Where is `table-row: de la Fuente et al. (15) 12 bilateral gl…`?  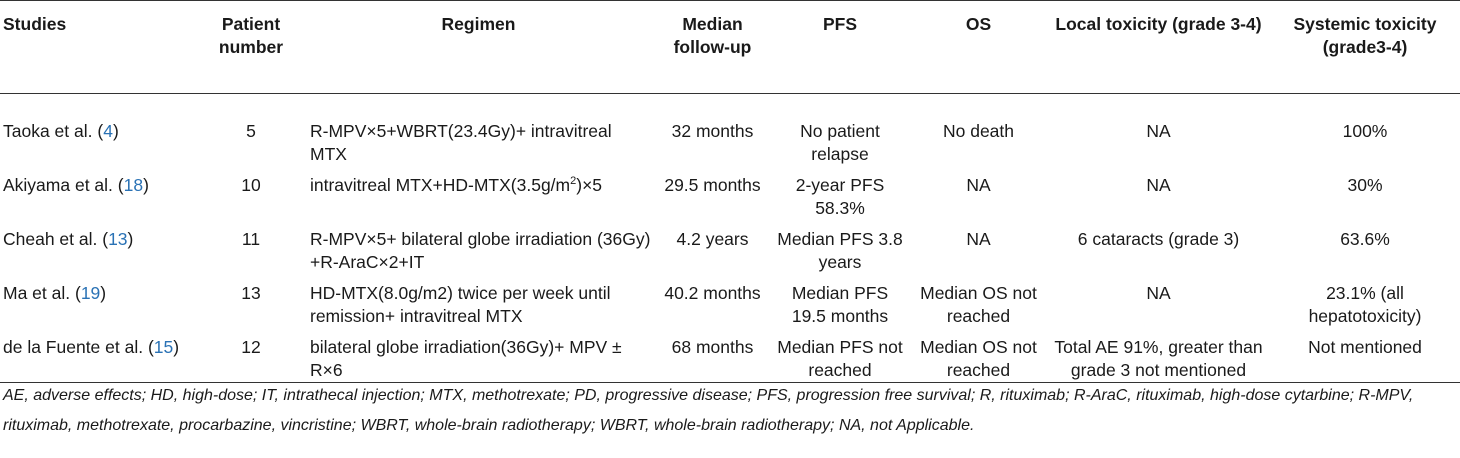
table-row: de la Fuente et al. (15) 12 bilateral gl… is located at coordinates (730, 355).